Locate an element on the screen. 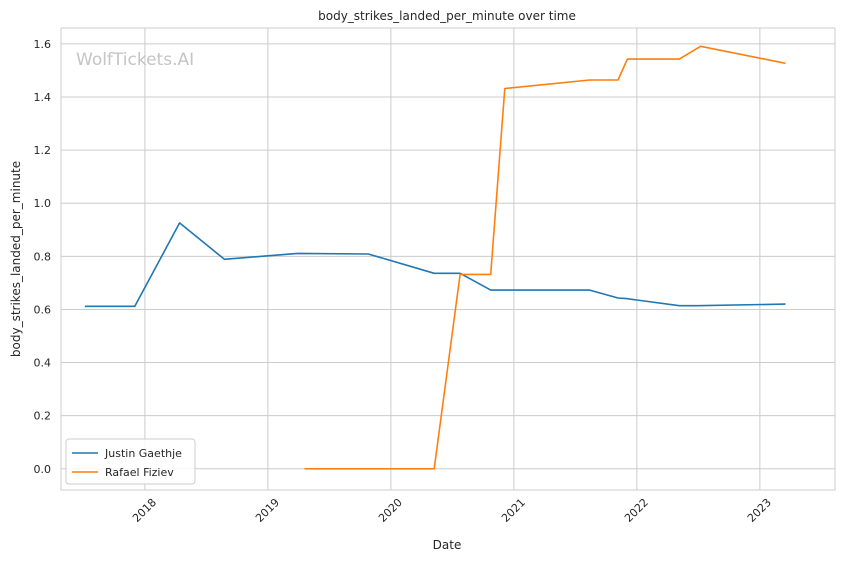 The image size is (844, 561). x-axis-label: Date is located at coordinates (447, 545).